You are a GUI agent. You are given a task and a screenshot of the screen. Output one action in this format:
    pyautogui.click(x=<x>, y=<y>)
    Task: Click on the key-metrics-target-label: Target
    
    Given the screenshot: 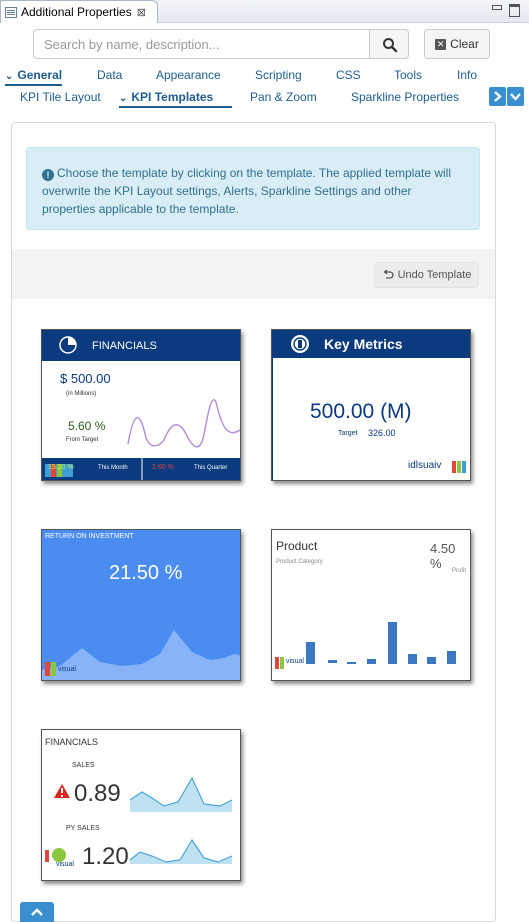 What is the action you would take?
    pyautogui.click(x=348, y=433)
    